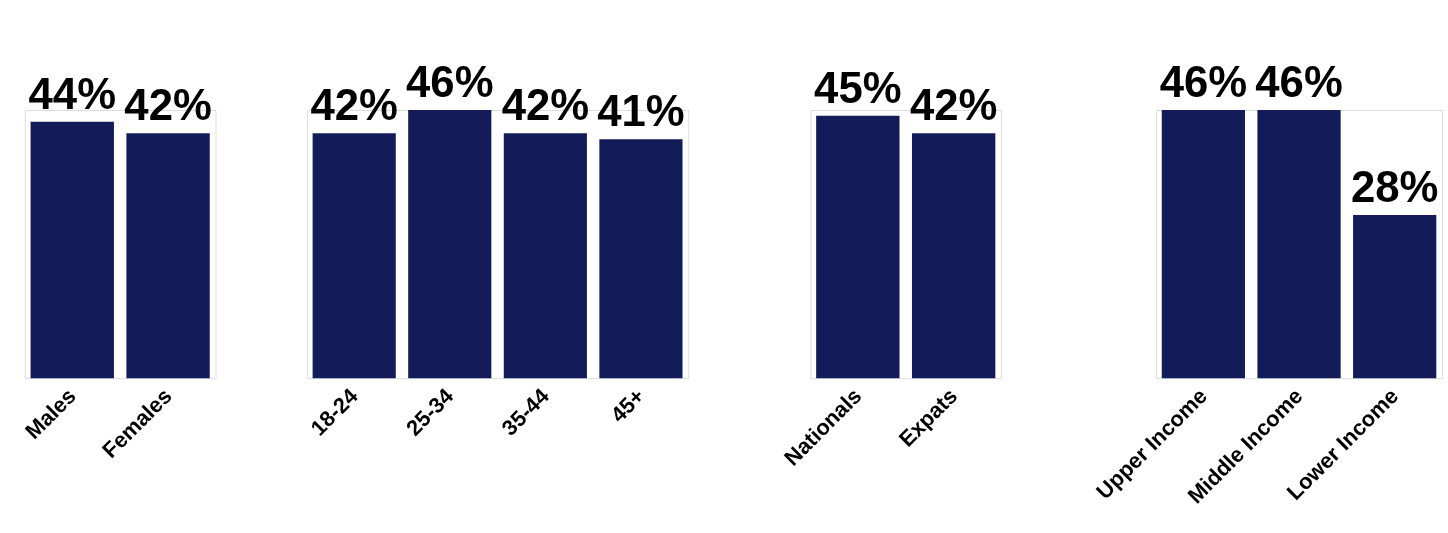 The height and width of the screenshot is (533, 1448). Describe the element at coordinates (858, 87) in the screenshot. I see `data-label: 45%` at that location.